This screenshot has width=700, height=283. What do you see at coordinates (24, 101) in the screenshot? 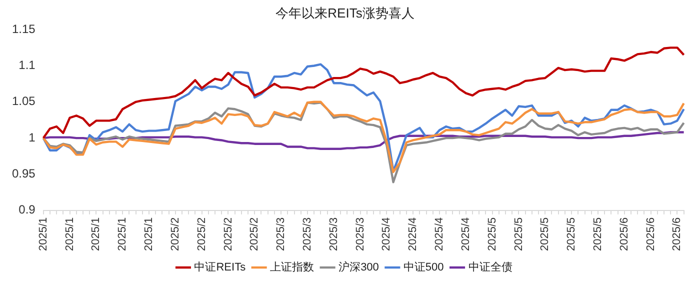
I see `y-tick-label: 1.05` at bounding box center [24, 101].